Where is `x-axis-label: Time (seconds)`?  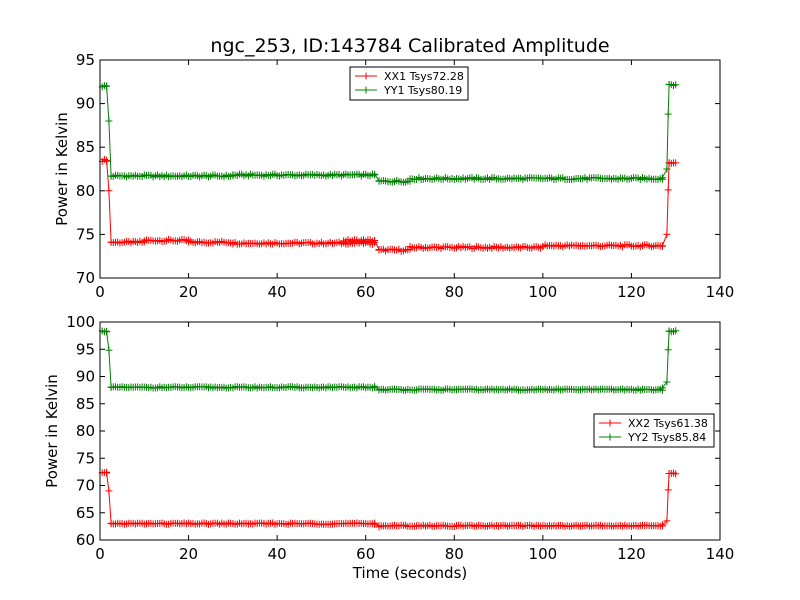
x-axis-label: Time (seconds) is located at coordinates (410, 573).